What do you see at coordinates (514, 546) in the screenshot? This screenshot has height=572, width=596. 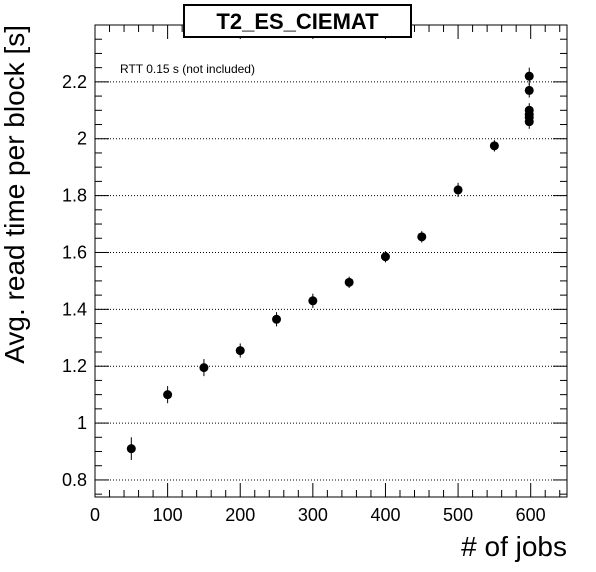 I see `x-axis-title: # of jobs` at bounding box center [514, 546].